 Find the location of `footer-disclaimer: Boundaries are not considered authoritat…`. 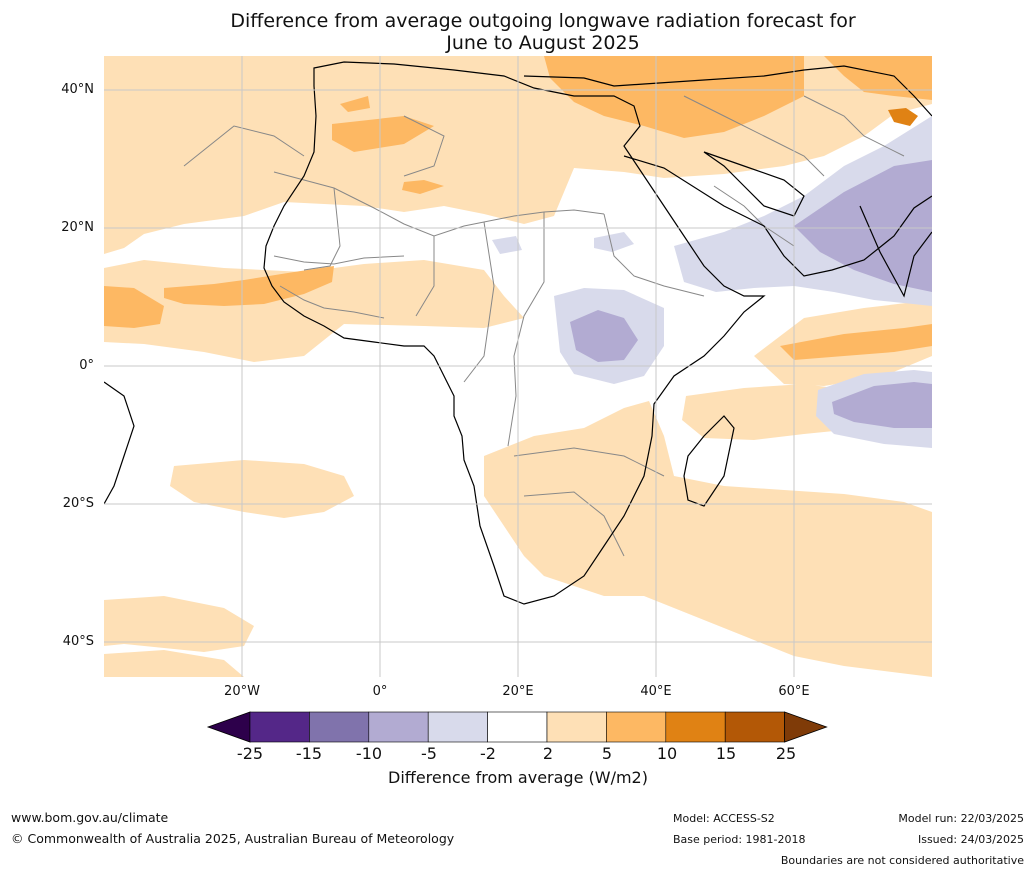

footer-disclaimer: Boundaries are not considered authoritat… is located at coordinates (902, 860).